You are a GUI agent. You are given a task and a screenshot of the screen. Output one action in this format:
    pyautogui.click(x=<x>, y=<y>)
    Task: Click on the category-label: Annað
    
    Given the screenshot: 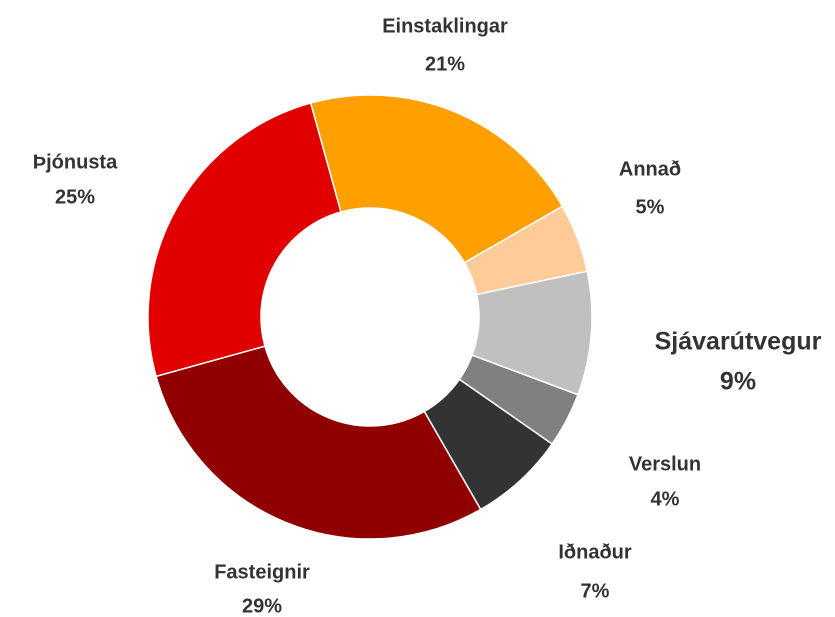 What is the action you would take?
    pyautogui.click(x=650, y=169)
    